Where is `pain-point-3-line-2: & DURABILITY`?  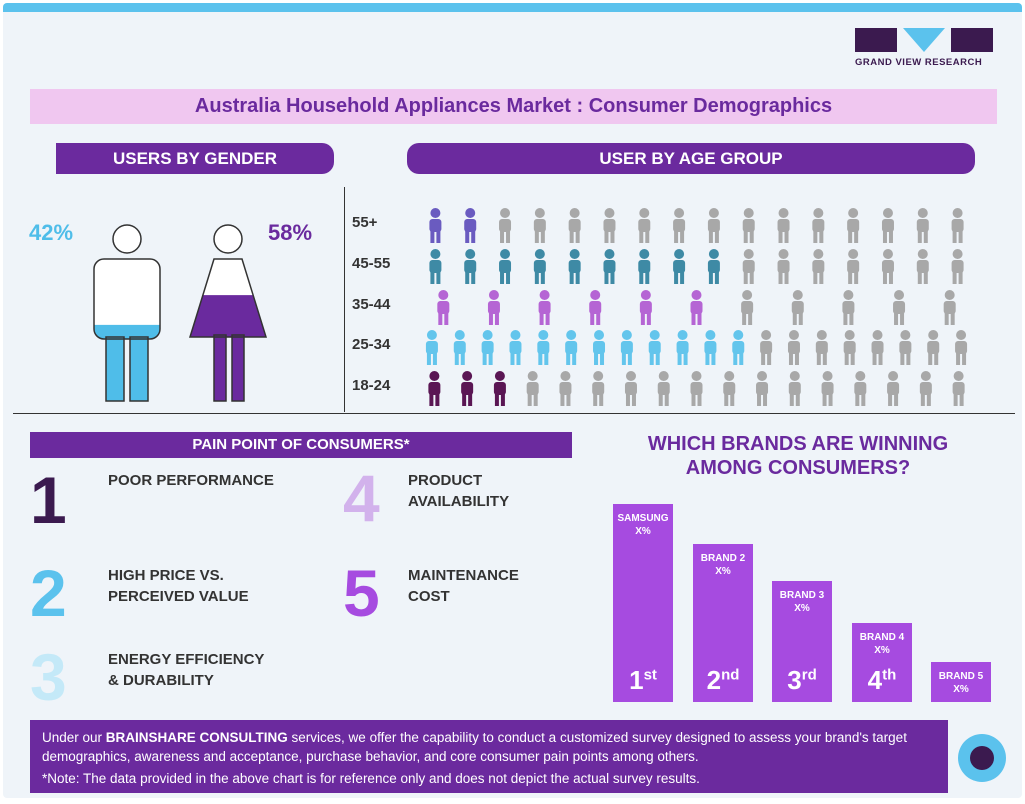
pain-point-3-line-2: & DURABILITY is located at coordinates (161, 680).